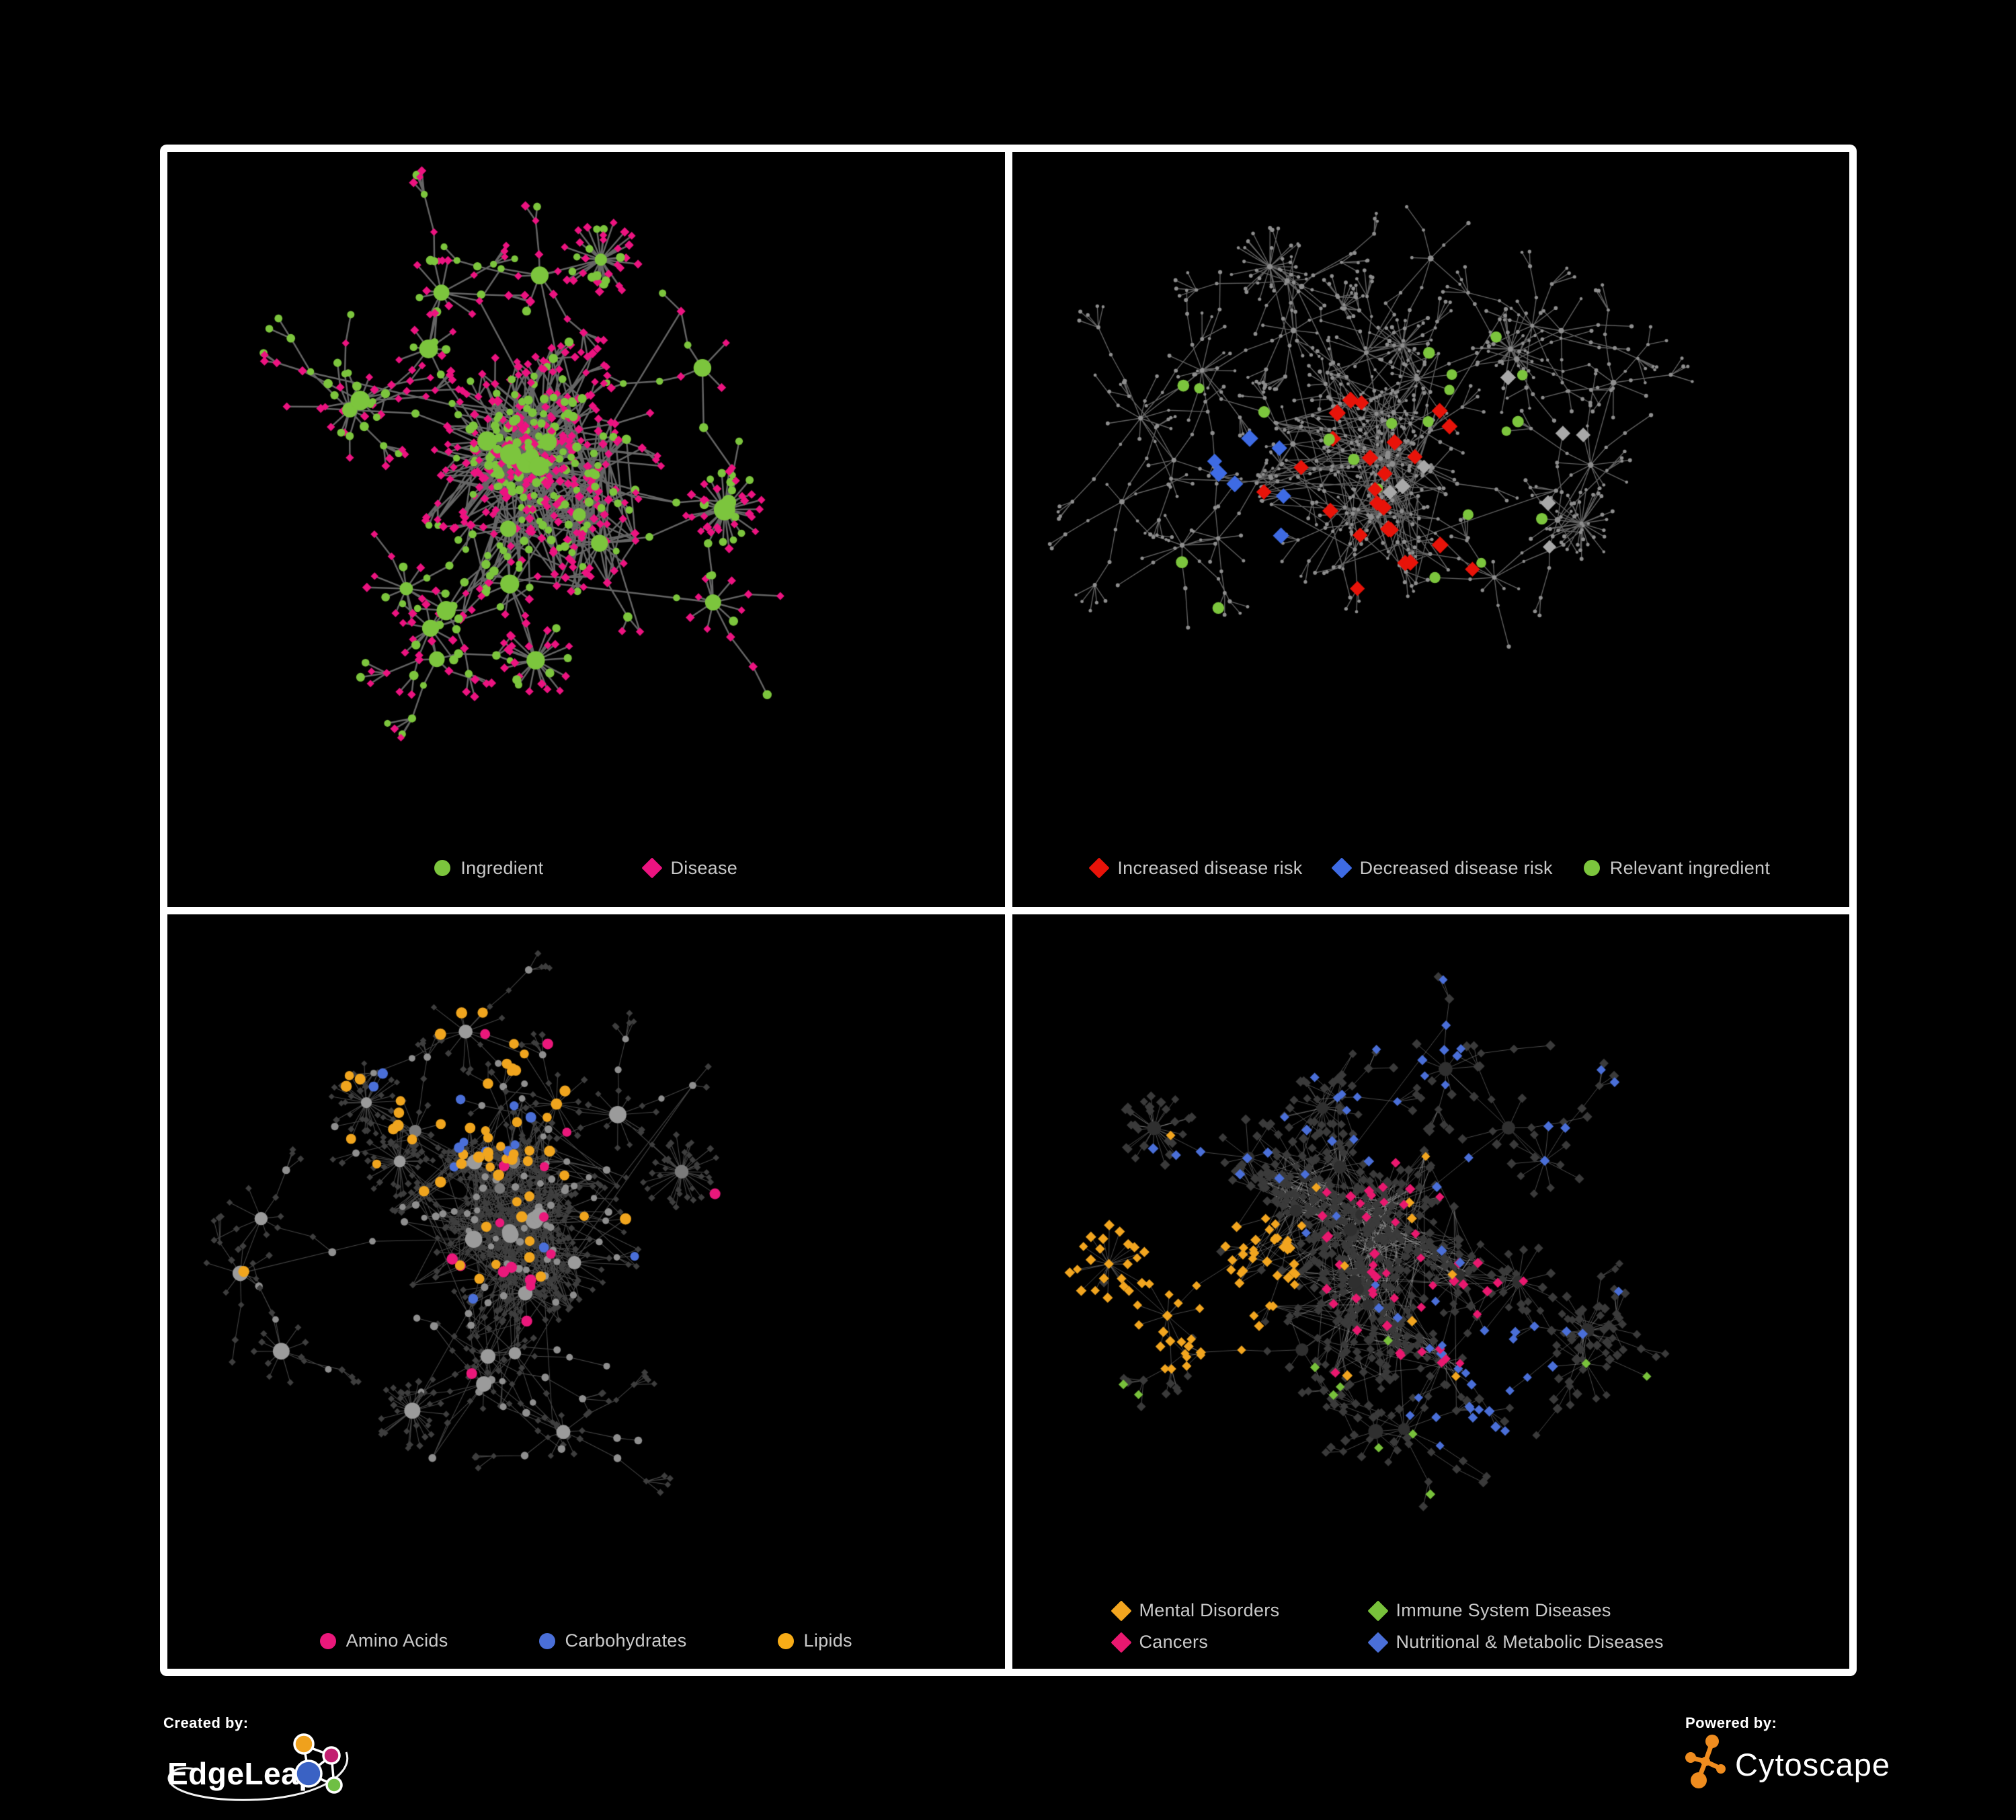 The width and height of the screenshot is (2016, 1820). I want to click on increased-risk-marker-icon, so click(1099, 868).